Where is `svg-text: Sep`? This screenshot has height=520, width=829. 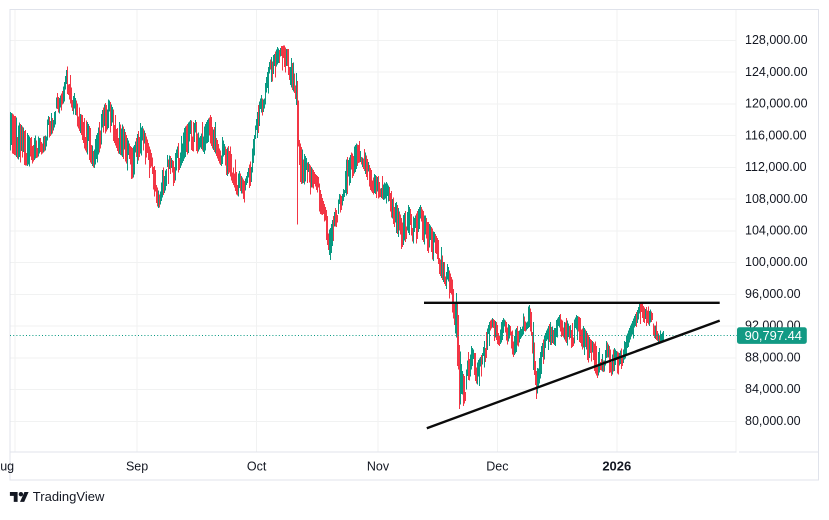
svg-text: Sep is located at coordinates (137, 467).